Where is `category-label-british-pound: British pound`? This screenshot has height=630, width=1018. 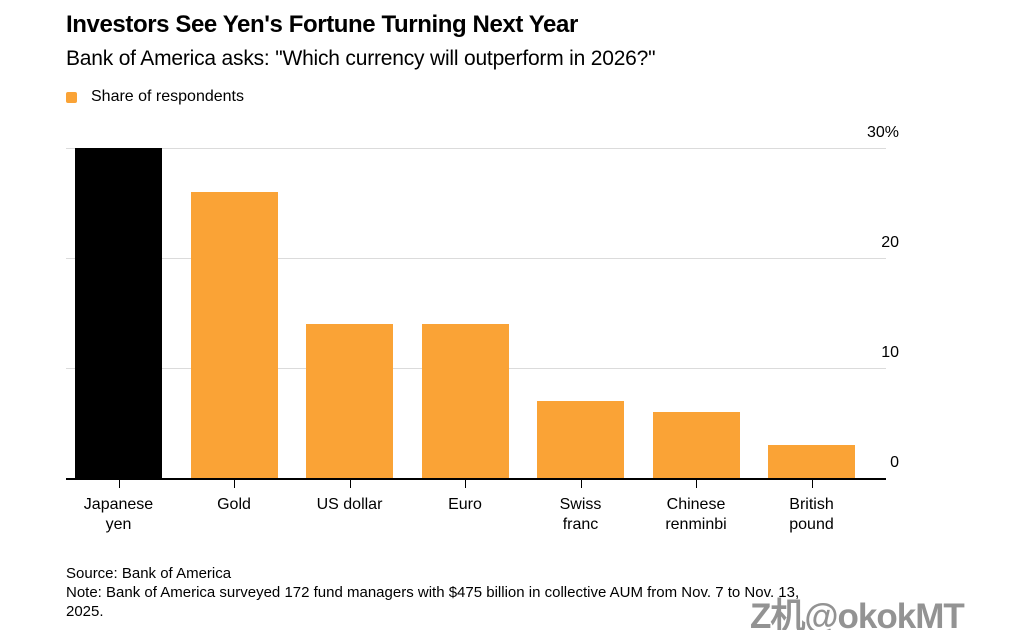
category-label-british-pound: British pound is located at coordinates (811, 514).